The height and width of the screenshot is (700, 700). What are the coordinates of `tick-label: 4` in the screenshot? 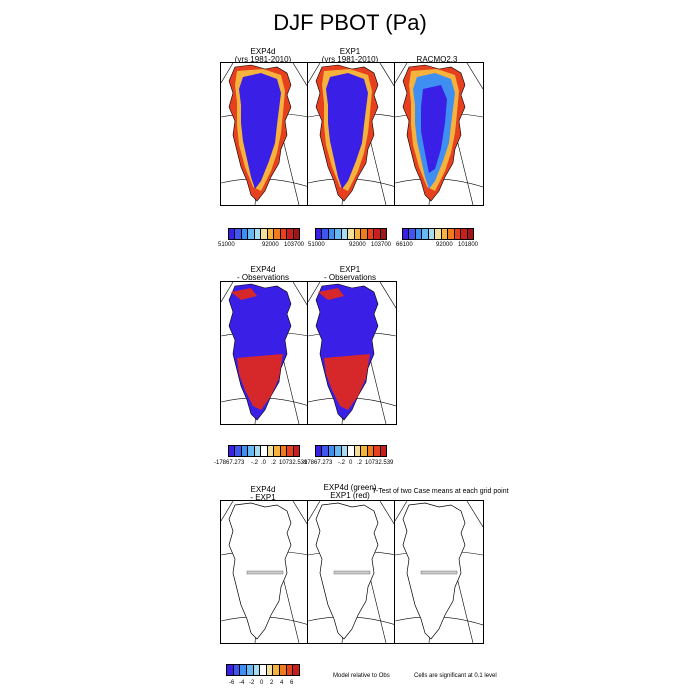 It's located at (282, 683).